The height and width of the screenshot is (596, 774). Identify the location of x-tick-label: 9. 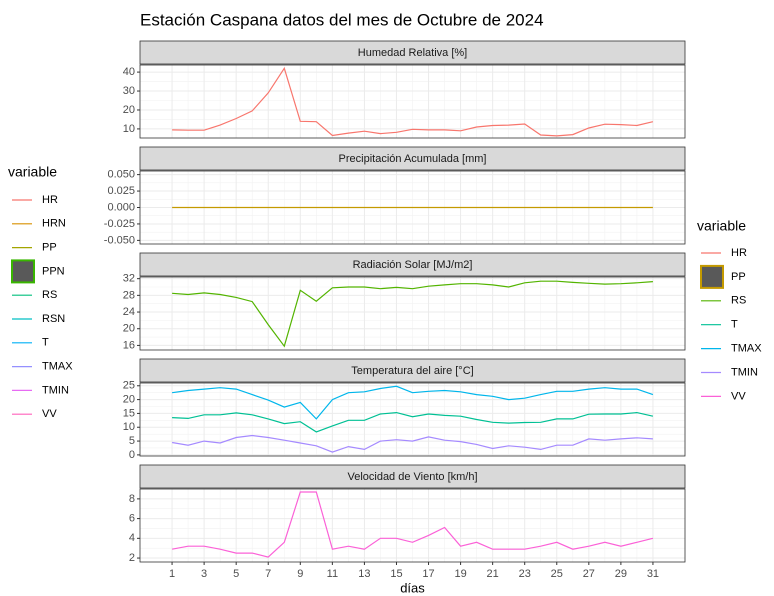
(300, 574).